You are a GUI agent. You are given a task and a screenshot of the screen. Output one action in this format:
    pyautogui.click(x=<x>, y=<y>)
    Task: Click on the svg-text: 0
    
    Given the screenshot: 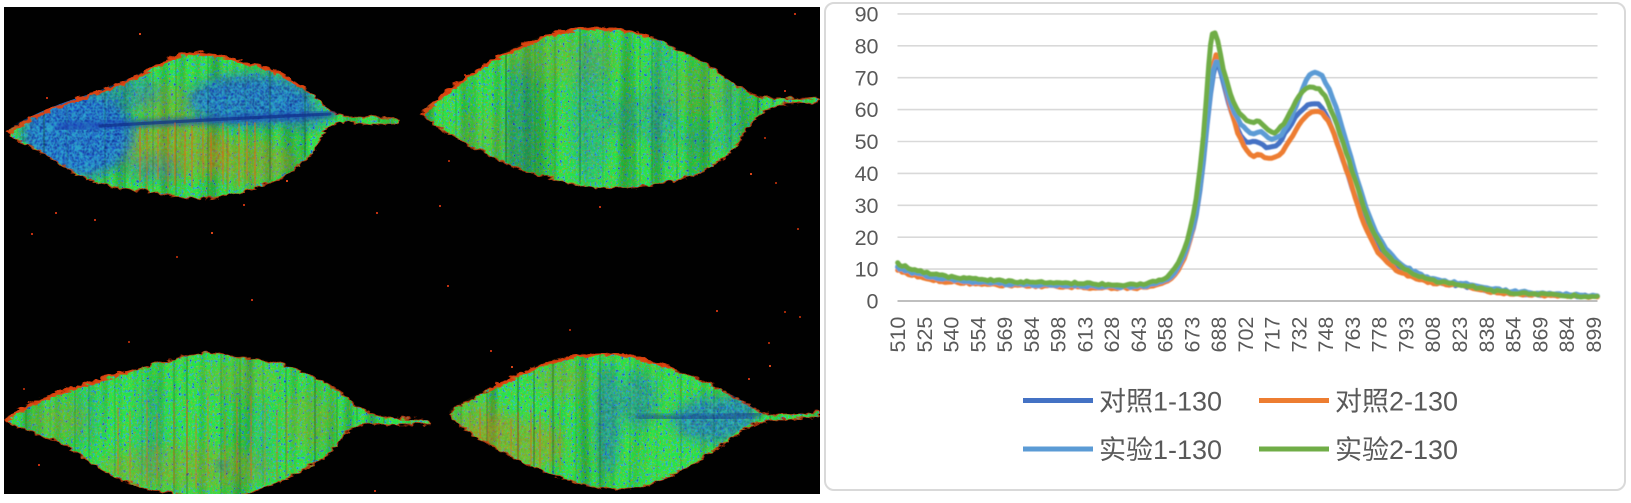 What is the action you would take?
    pyautogui.click(x=873, y=302)
    